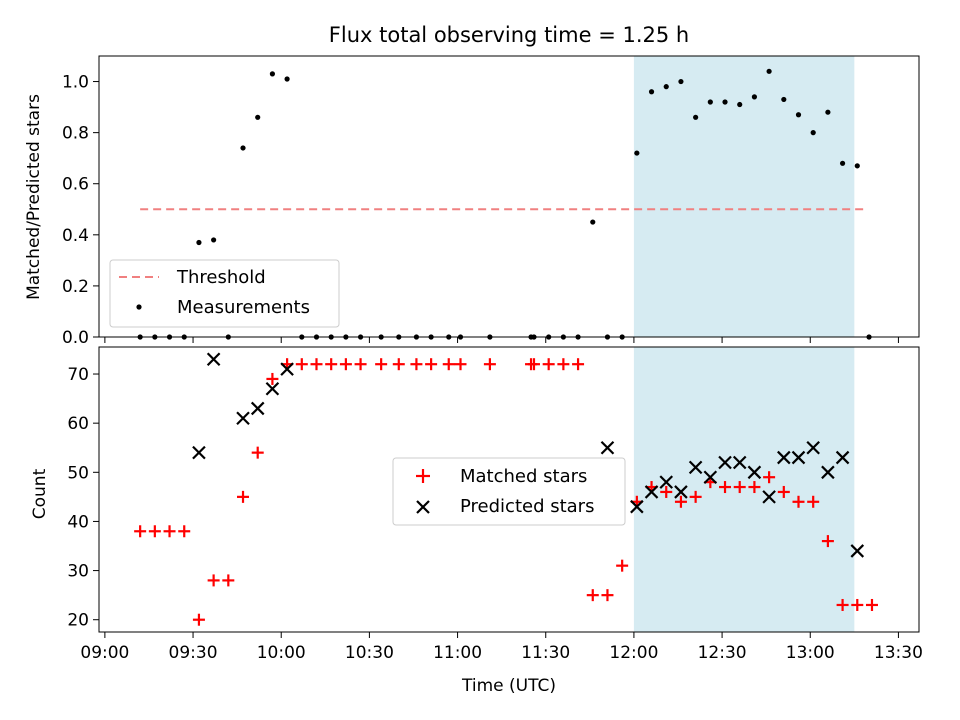  What do you see at coordinates (75, 338) in the screenshot?
I see `top-y-tick-label: 0.0` at bounding box center [75, 338].